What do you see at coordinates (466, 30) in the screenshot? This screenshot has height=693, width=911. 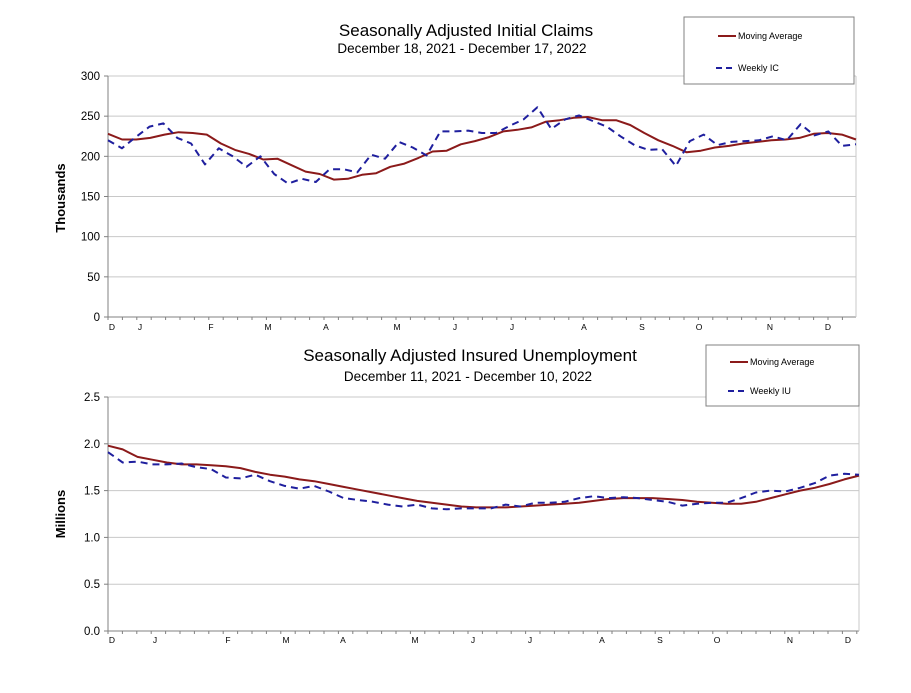 I see `chart-title: Seasonally Adjusted Initial Claims` at bounding box center [466, 30].